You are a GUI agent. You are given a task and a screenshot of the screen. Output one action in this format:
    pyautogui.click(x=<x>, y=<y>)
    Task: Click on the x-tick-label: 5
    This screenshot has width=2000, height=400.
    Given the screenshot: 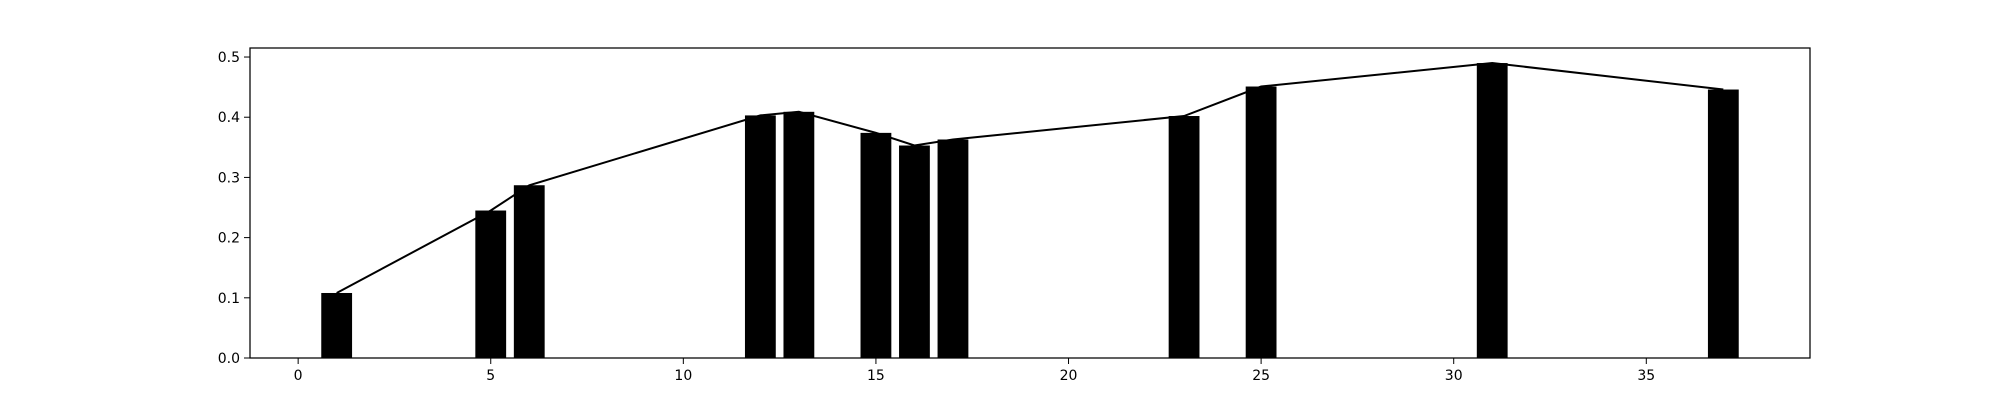 What is the action you would take?
    pyautogui.click(x=490, y=376)
    